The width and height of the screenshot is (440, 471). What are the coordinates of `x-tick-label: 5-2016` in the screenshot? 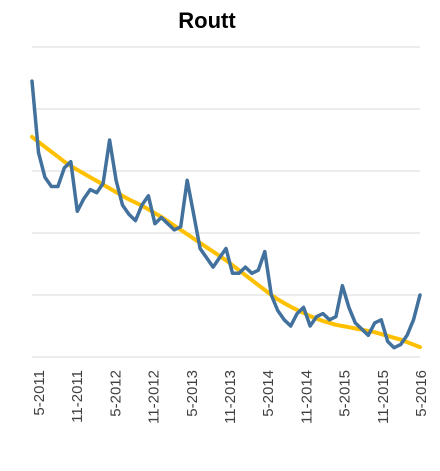 It's located at (421, 393).